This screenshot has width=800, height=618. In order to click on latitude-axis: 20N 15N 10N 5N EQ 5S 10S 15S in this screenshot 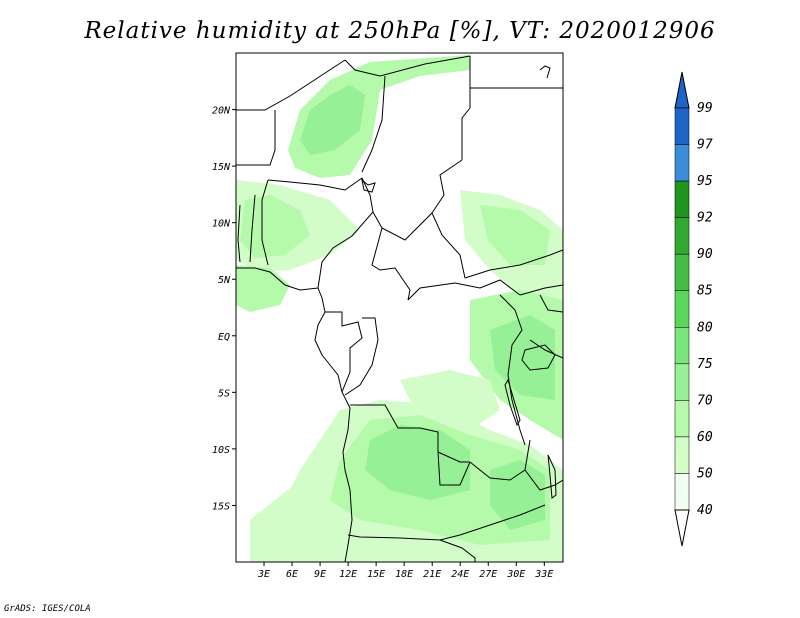, I will do `click(224, 309)`.